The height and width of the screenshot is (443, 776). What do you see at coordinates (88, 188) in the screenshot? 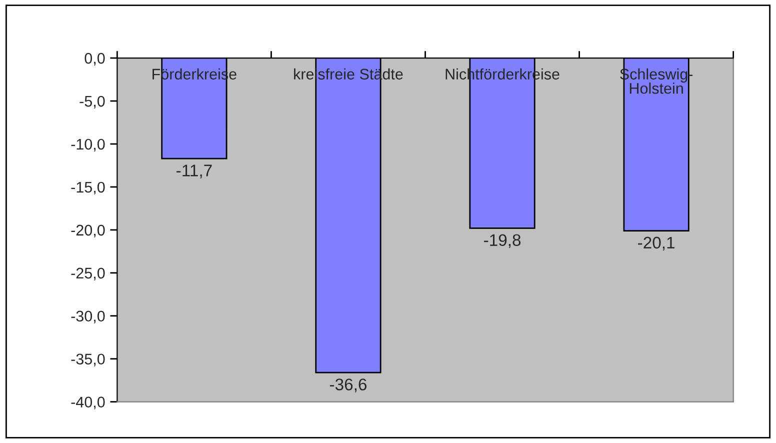
I see `y-tick-label: -15,0` at bounding box center [88, 188].